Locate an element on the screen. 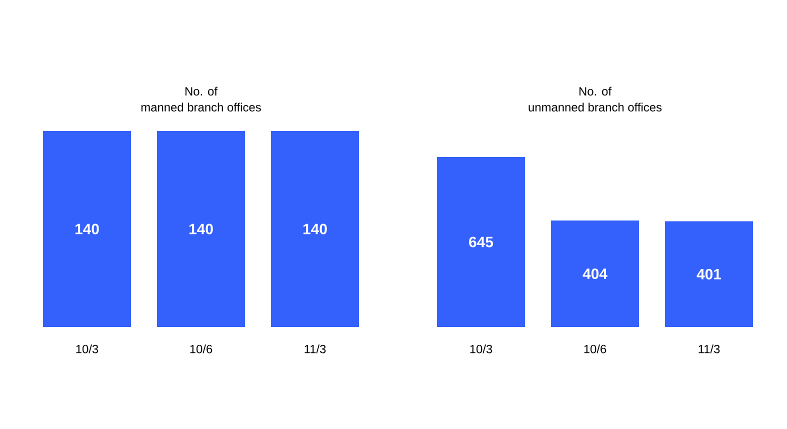 This screenshot has width=787, height=429. data-label: 401 is located at coordinates (709, 274).